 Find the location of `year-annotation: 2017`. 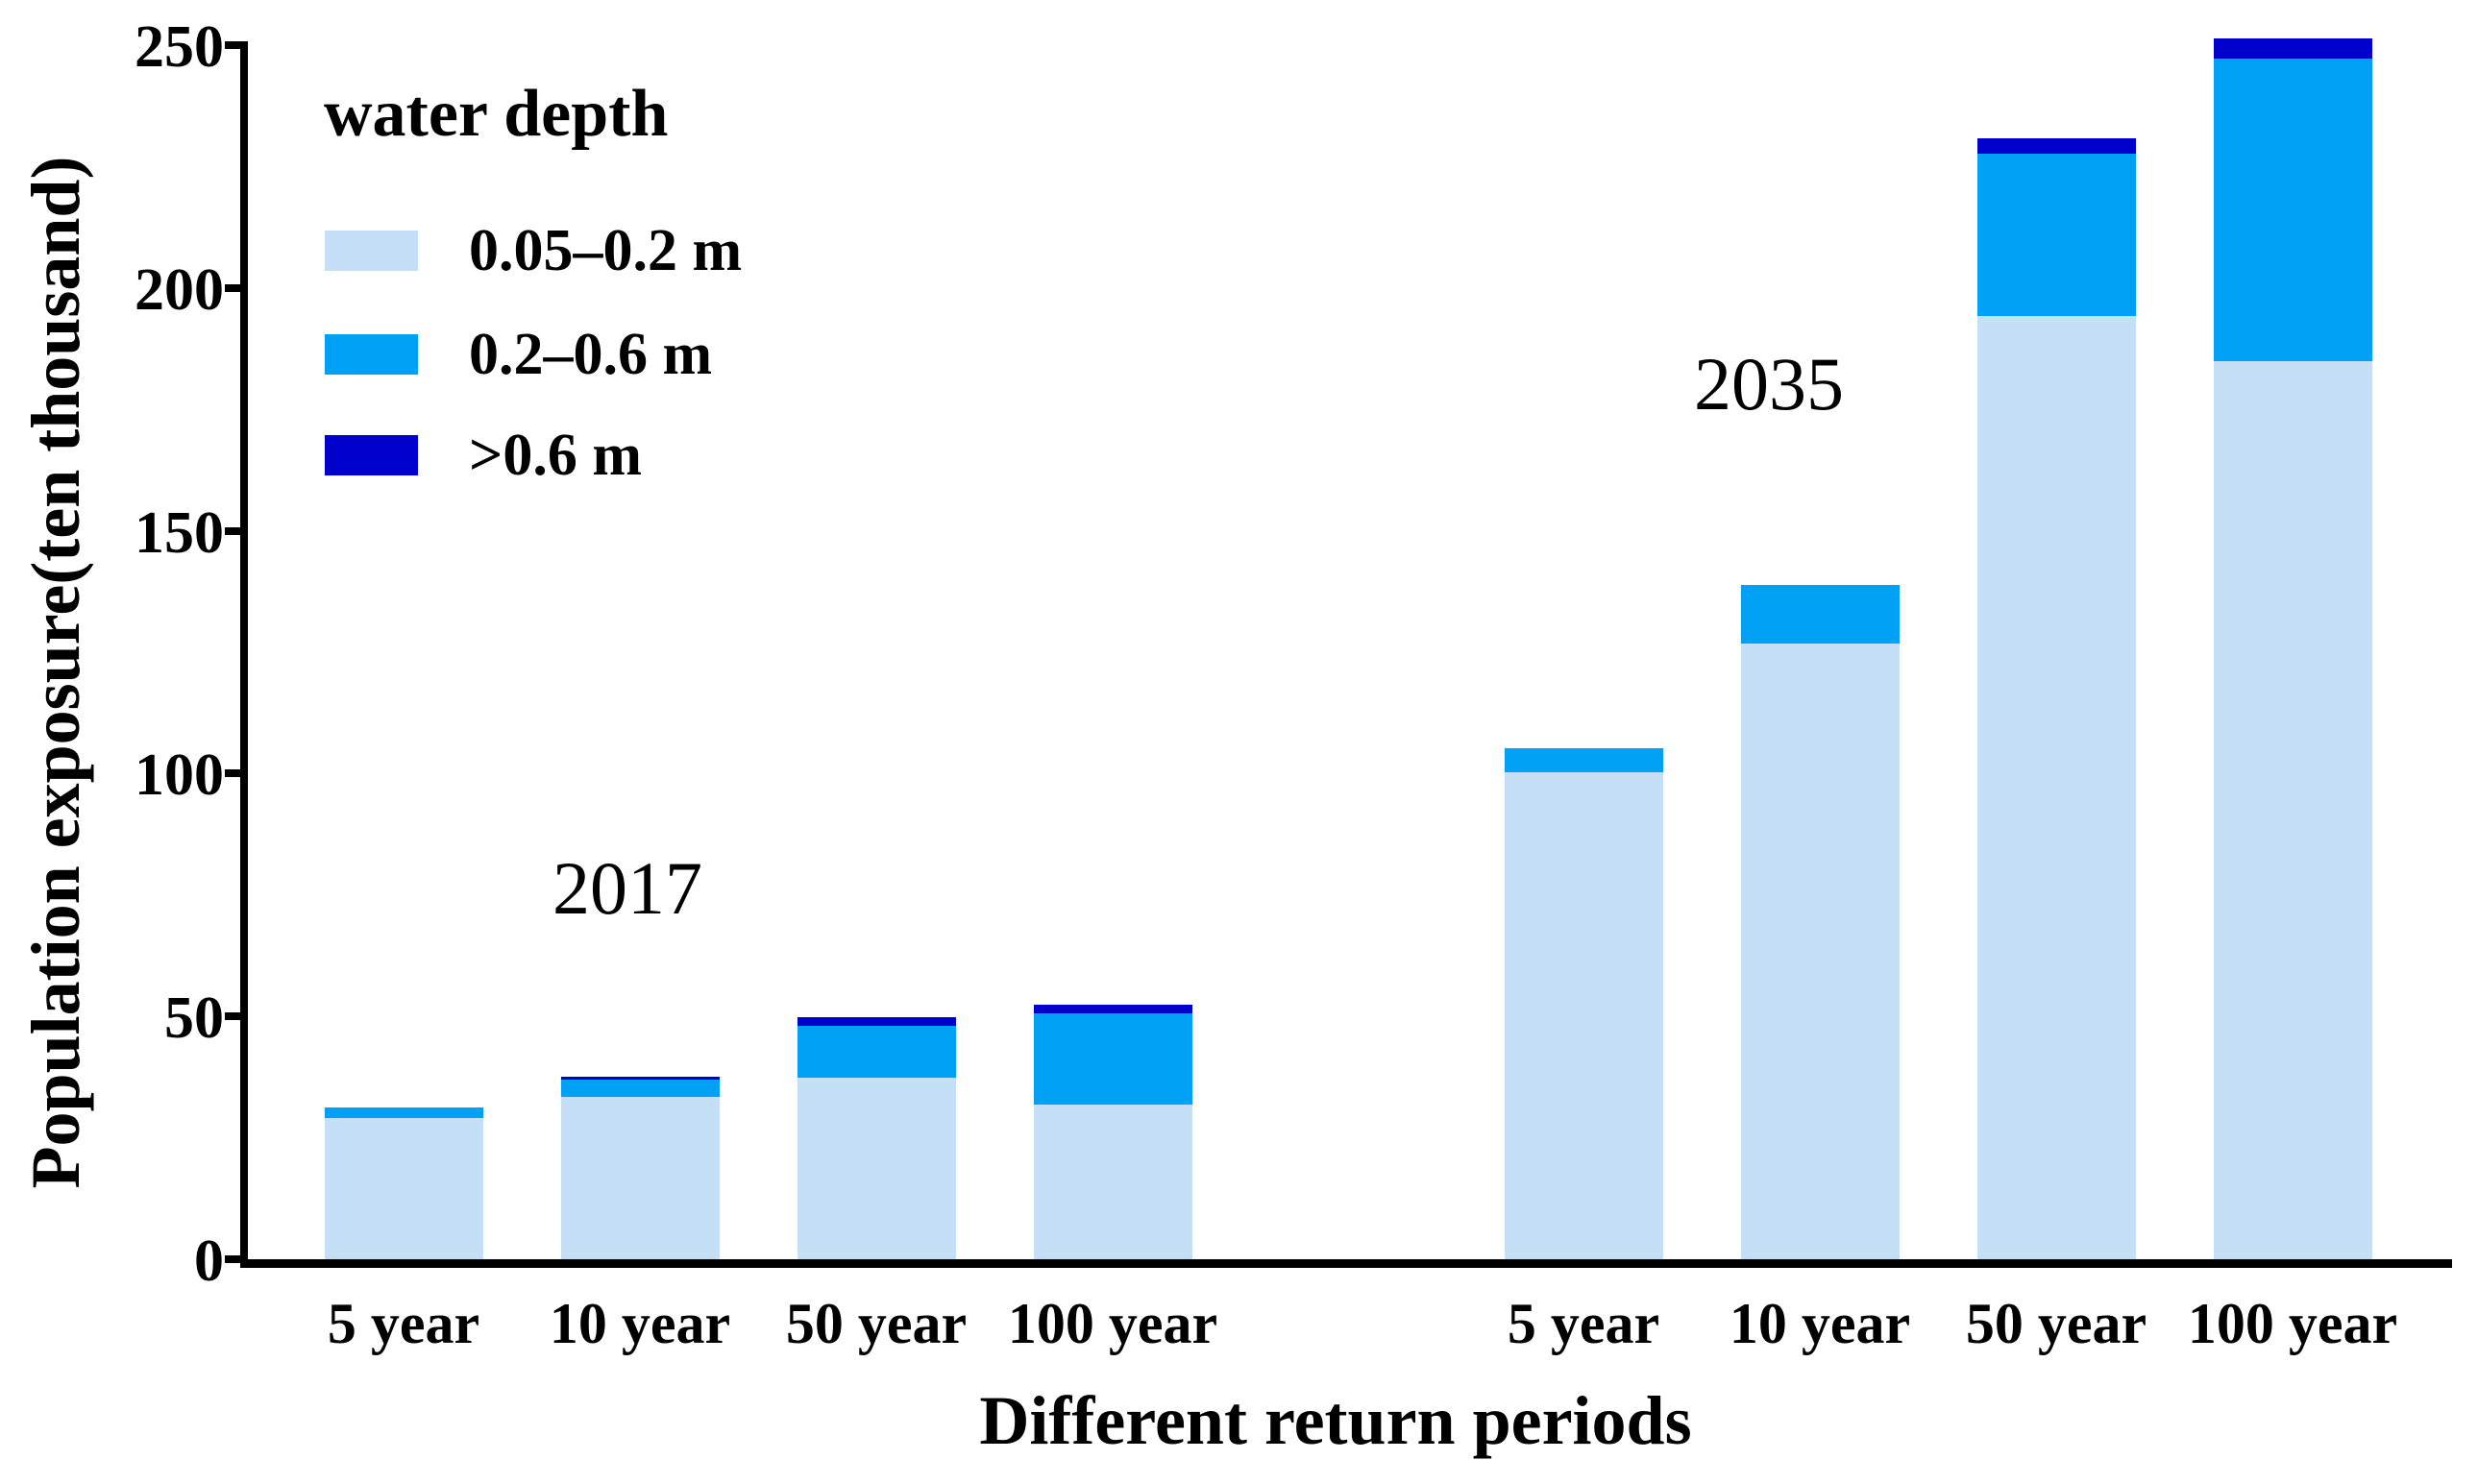

year-annotation: 2017 is located at coordinates (627, 888).